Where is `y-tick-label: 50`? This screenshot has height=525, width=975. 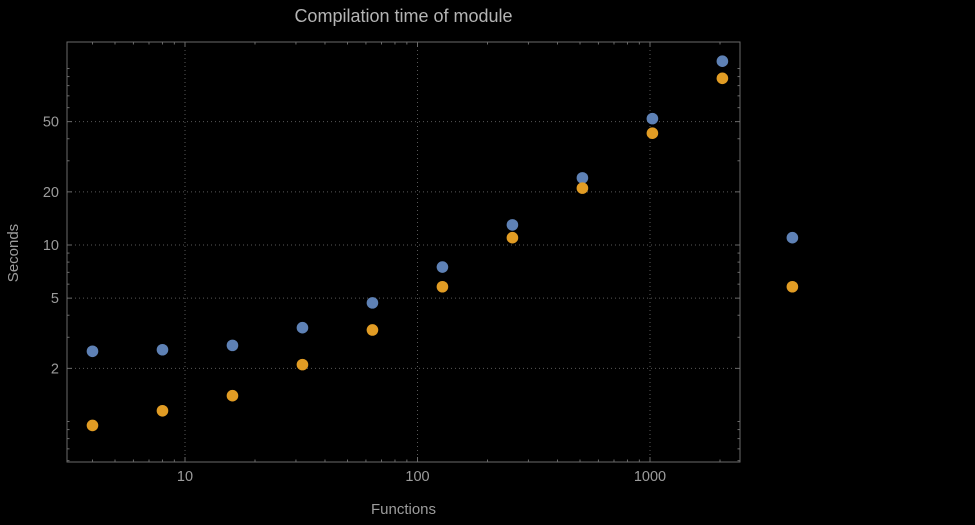
y-tick-label: 50 is located at coordinates (51, 123).